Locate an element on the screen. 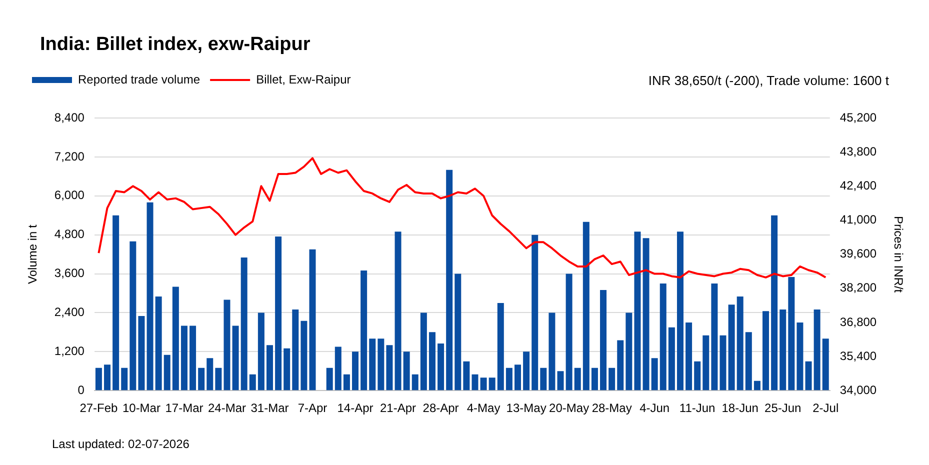  y2-tick-label: 36,800 is located at coordinates (858, 321).